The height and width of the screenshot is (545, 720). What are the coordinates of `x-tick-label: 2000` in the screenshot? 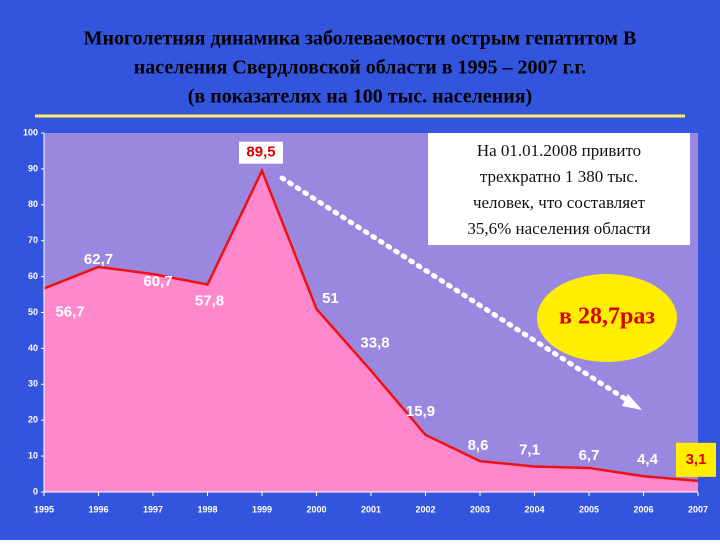 It's located at (316, 509).